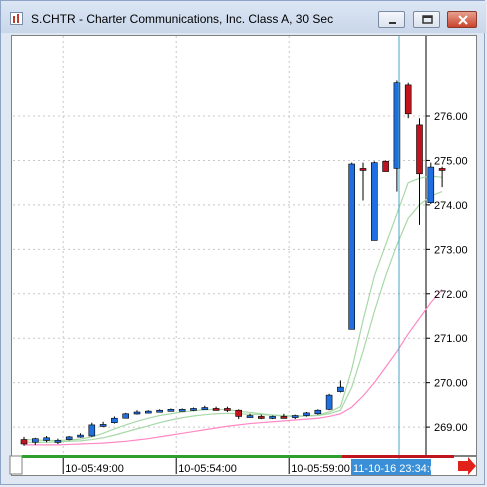 The image size is (487, 487). I want to click on cursor-time-label: 11-10-16 23:34:00, so click(397, 469).